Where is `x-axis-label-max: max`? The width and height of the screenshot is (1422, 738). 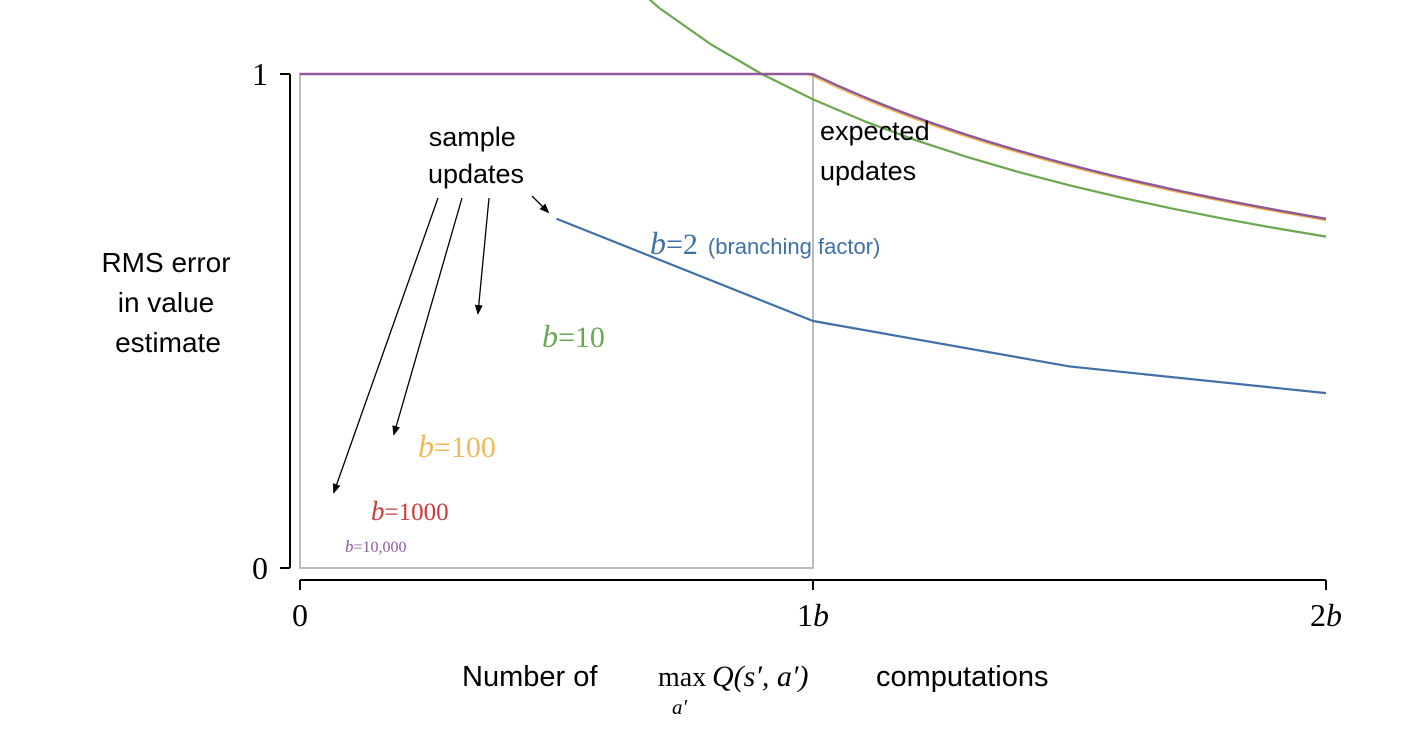 x-axis-label-max: max is located at coordinates (682, 677).